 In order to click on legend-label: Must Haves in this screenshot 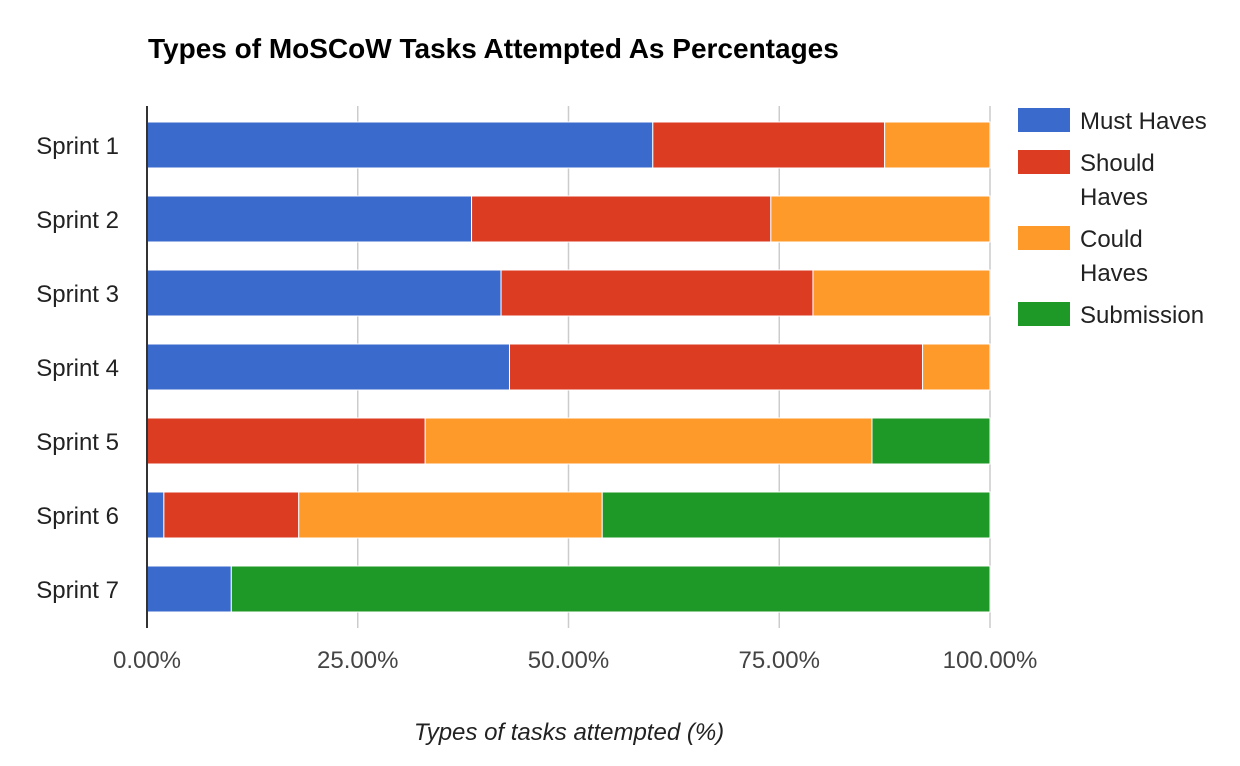, I will do `click(1143, 121)`.